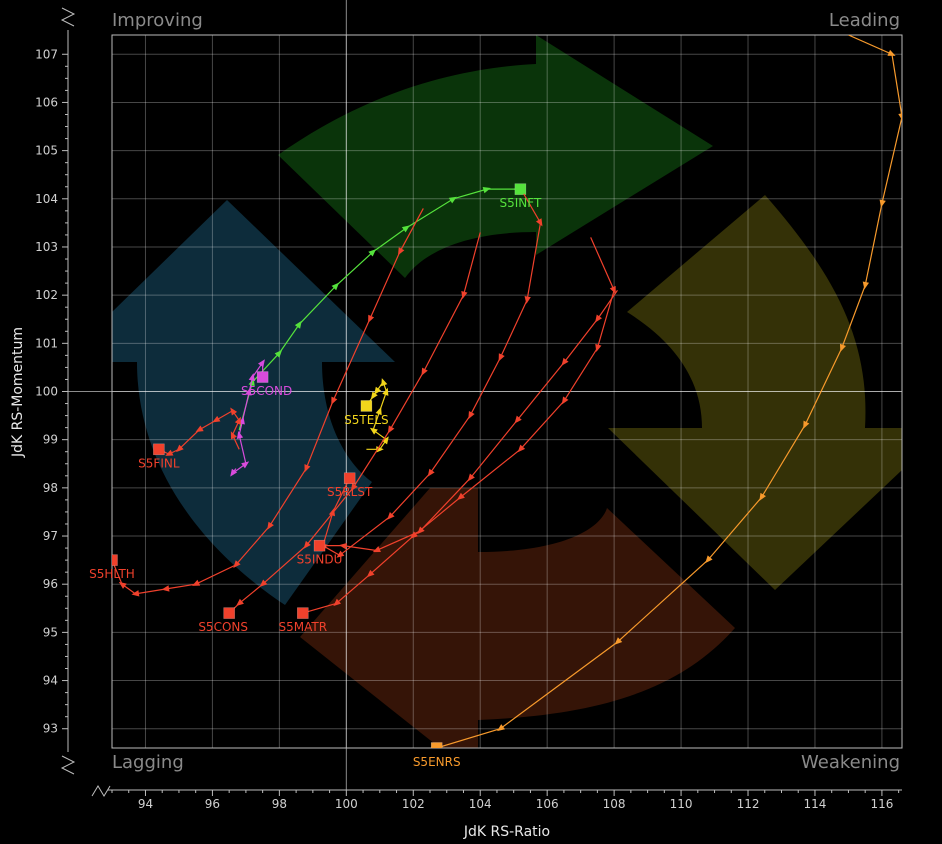  I want to click on x-tick-label: 114, so click(815, 804).